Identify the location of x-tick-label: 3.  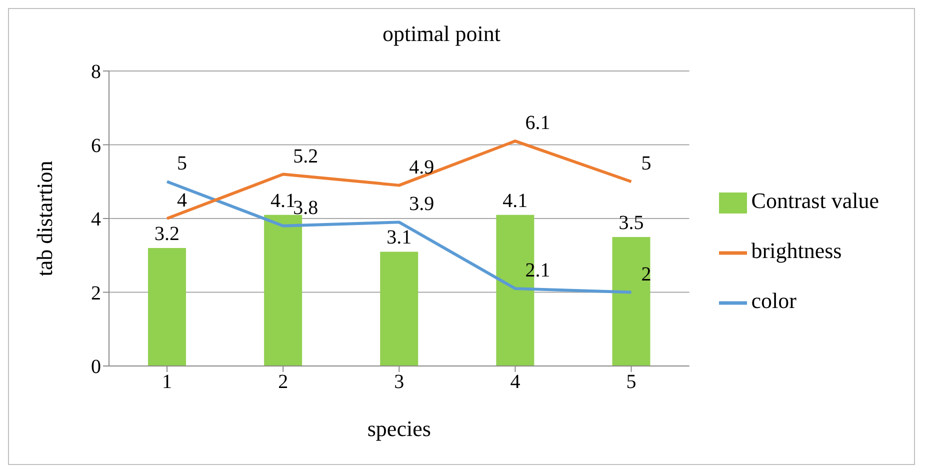
(399, 382).